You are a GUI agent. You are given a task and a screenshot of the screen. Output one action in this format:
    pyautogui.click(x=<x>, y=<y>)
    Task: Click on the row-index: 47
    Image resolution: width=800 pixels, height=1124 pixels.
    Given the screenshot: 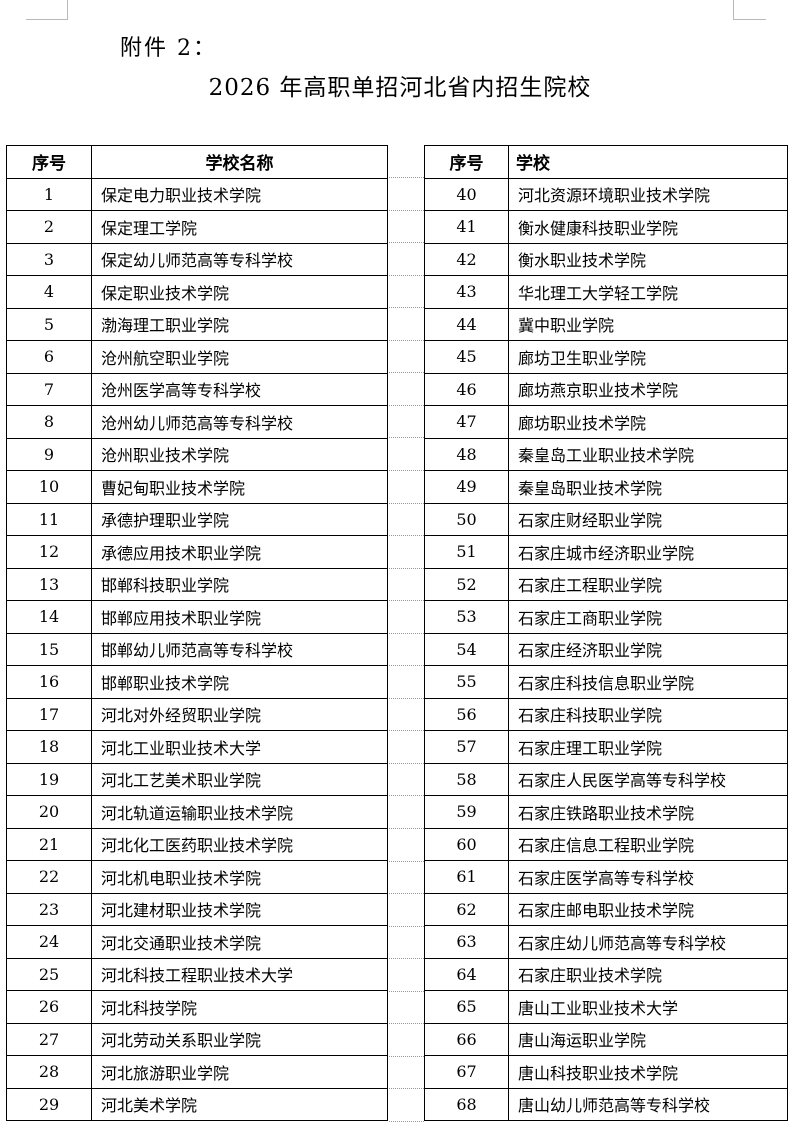 What is the action you would take?
    pyautogui.click(x=466, y=422)
    